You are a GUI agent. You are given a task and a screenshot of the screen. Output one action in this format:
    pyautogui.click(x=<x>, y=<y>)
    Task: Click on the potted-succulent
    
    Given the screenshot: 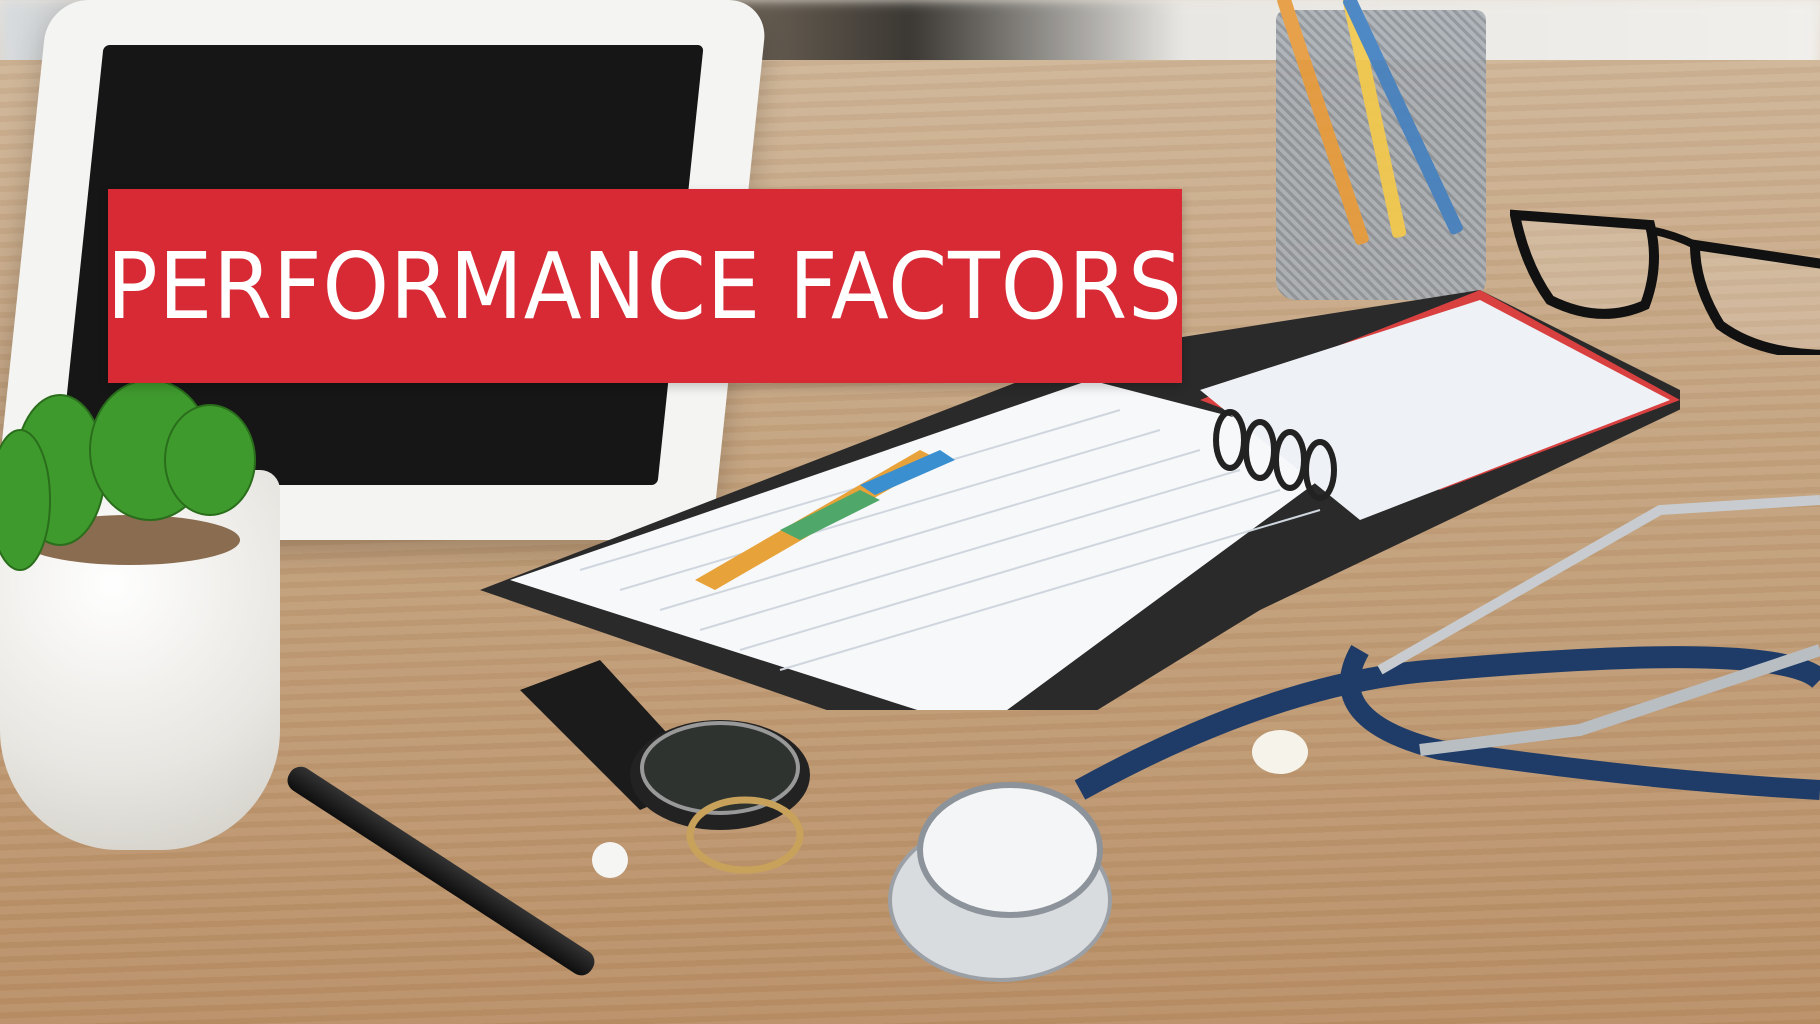 What is the action you would take?
    pyautogui.click(x=128, y=475)
    